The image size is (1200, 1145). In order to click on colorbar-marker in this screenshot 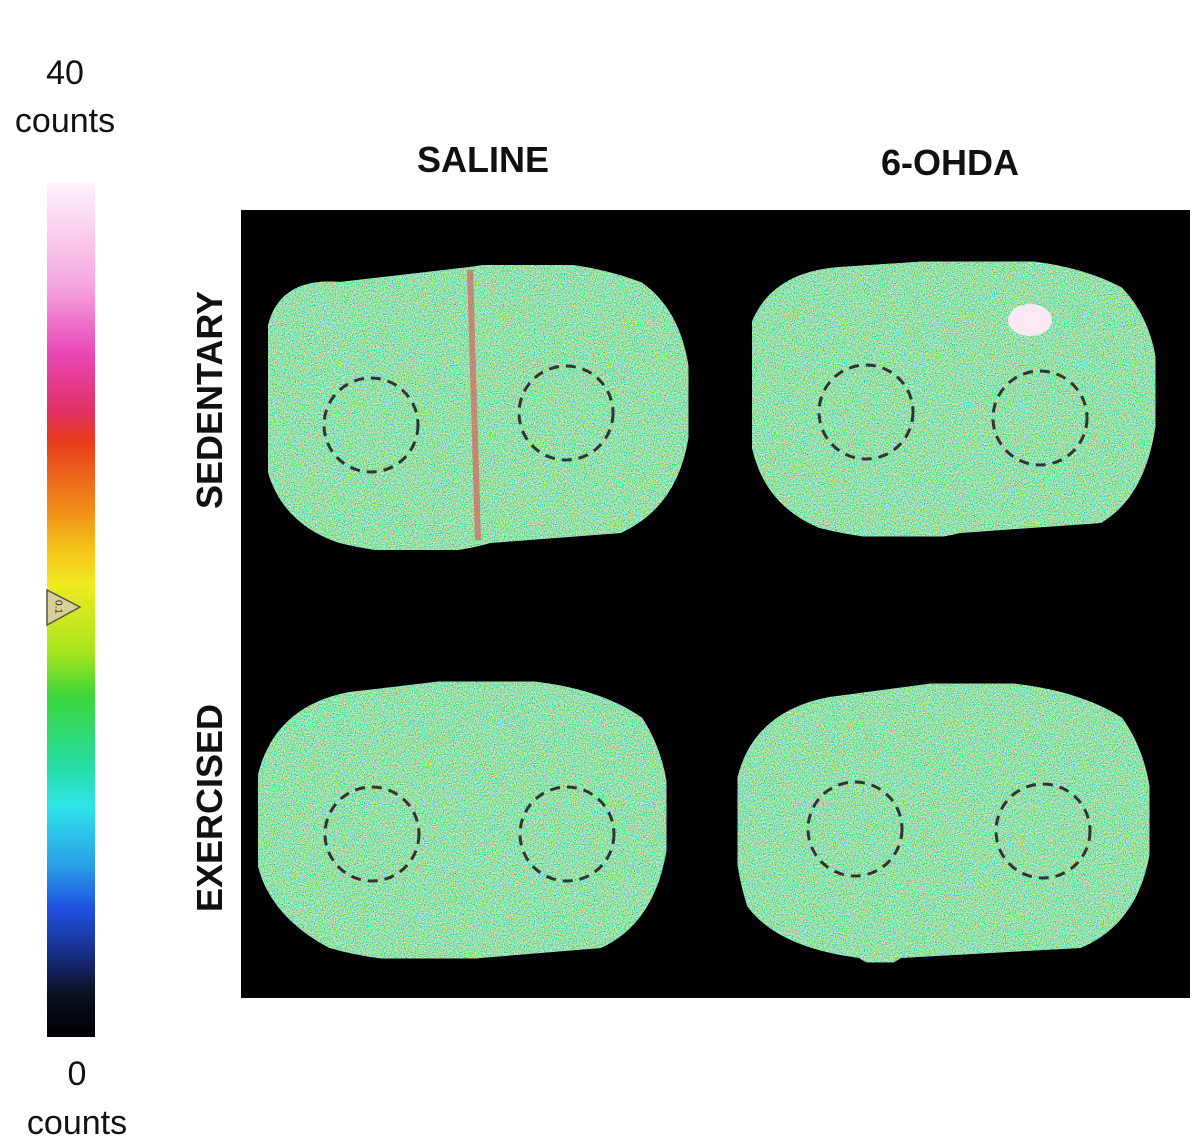, I will do `click(64, 607)`.